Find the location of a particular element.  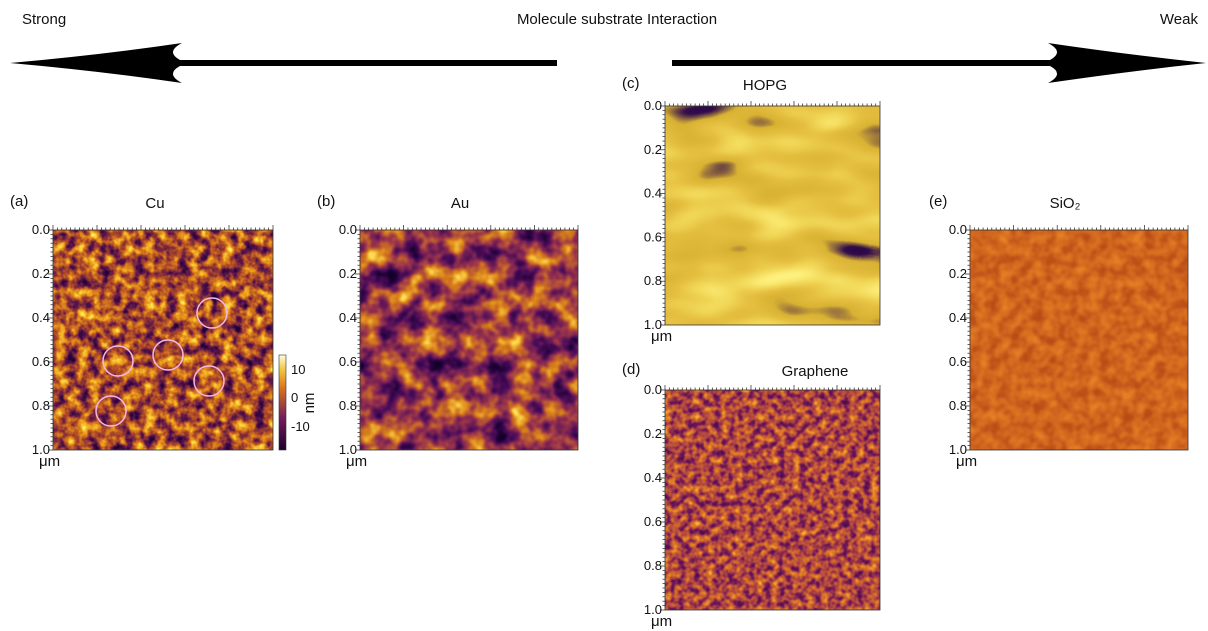

colorbar-tick-label: 10 is located at coordinates (298, 369).